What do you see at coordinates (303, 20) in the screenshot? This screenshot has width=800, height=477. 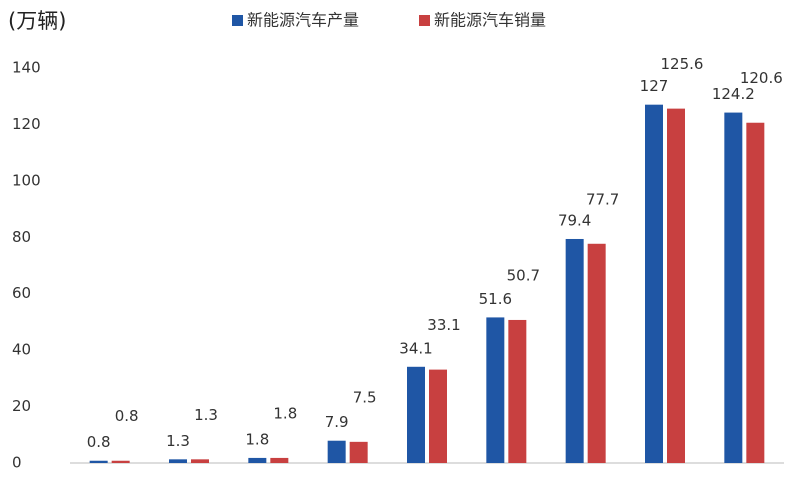 I see `legend-label: 新能源汽车产量` at bounding box center [303, 20].